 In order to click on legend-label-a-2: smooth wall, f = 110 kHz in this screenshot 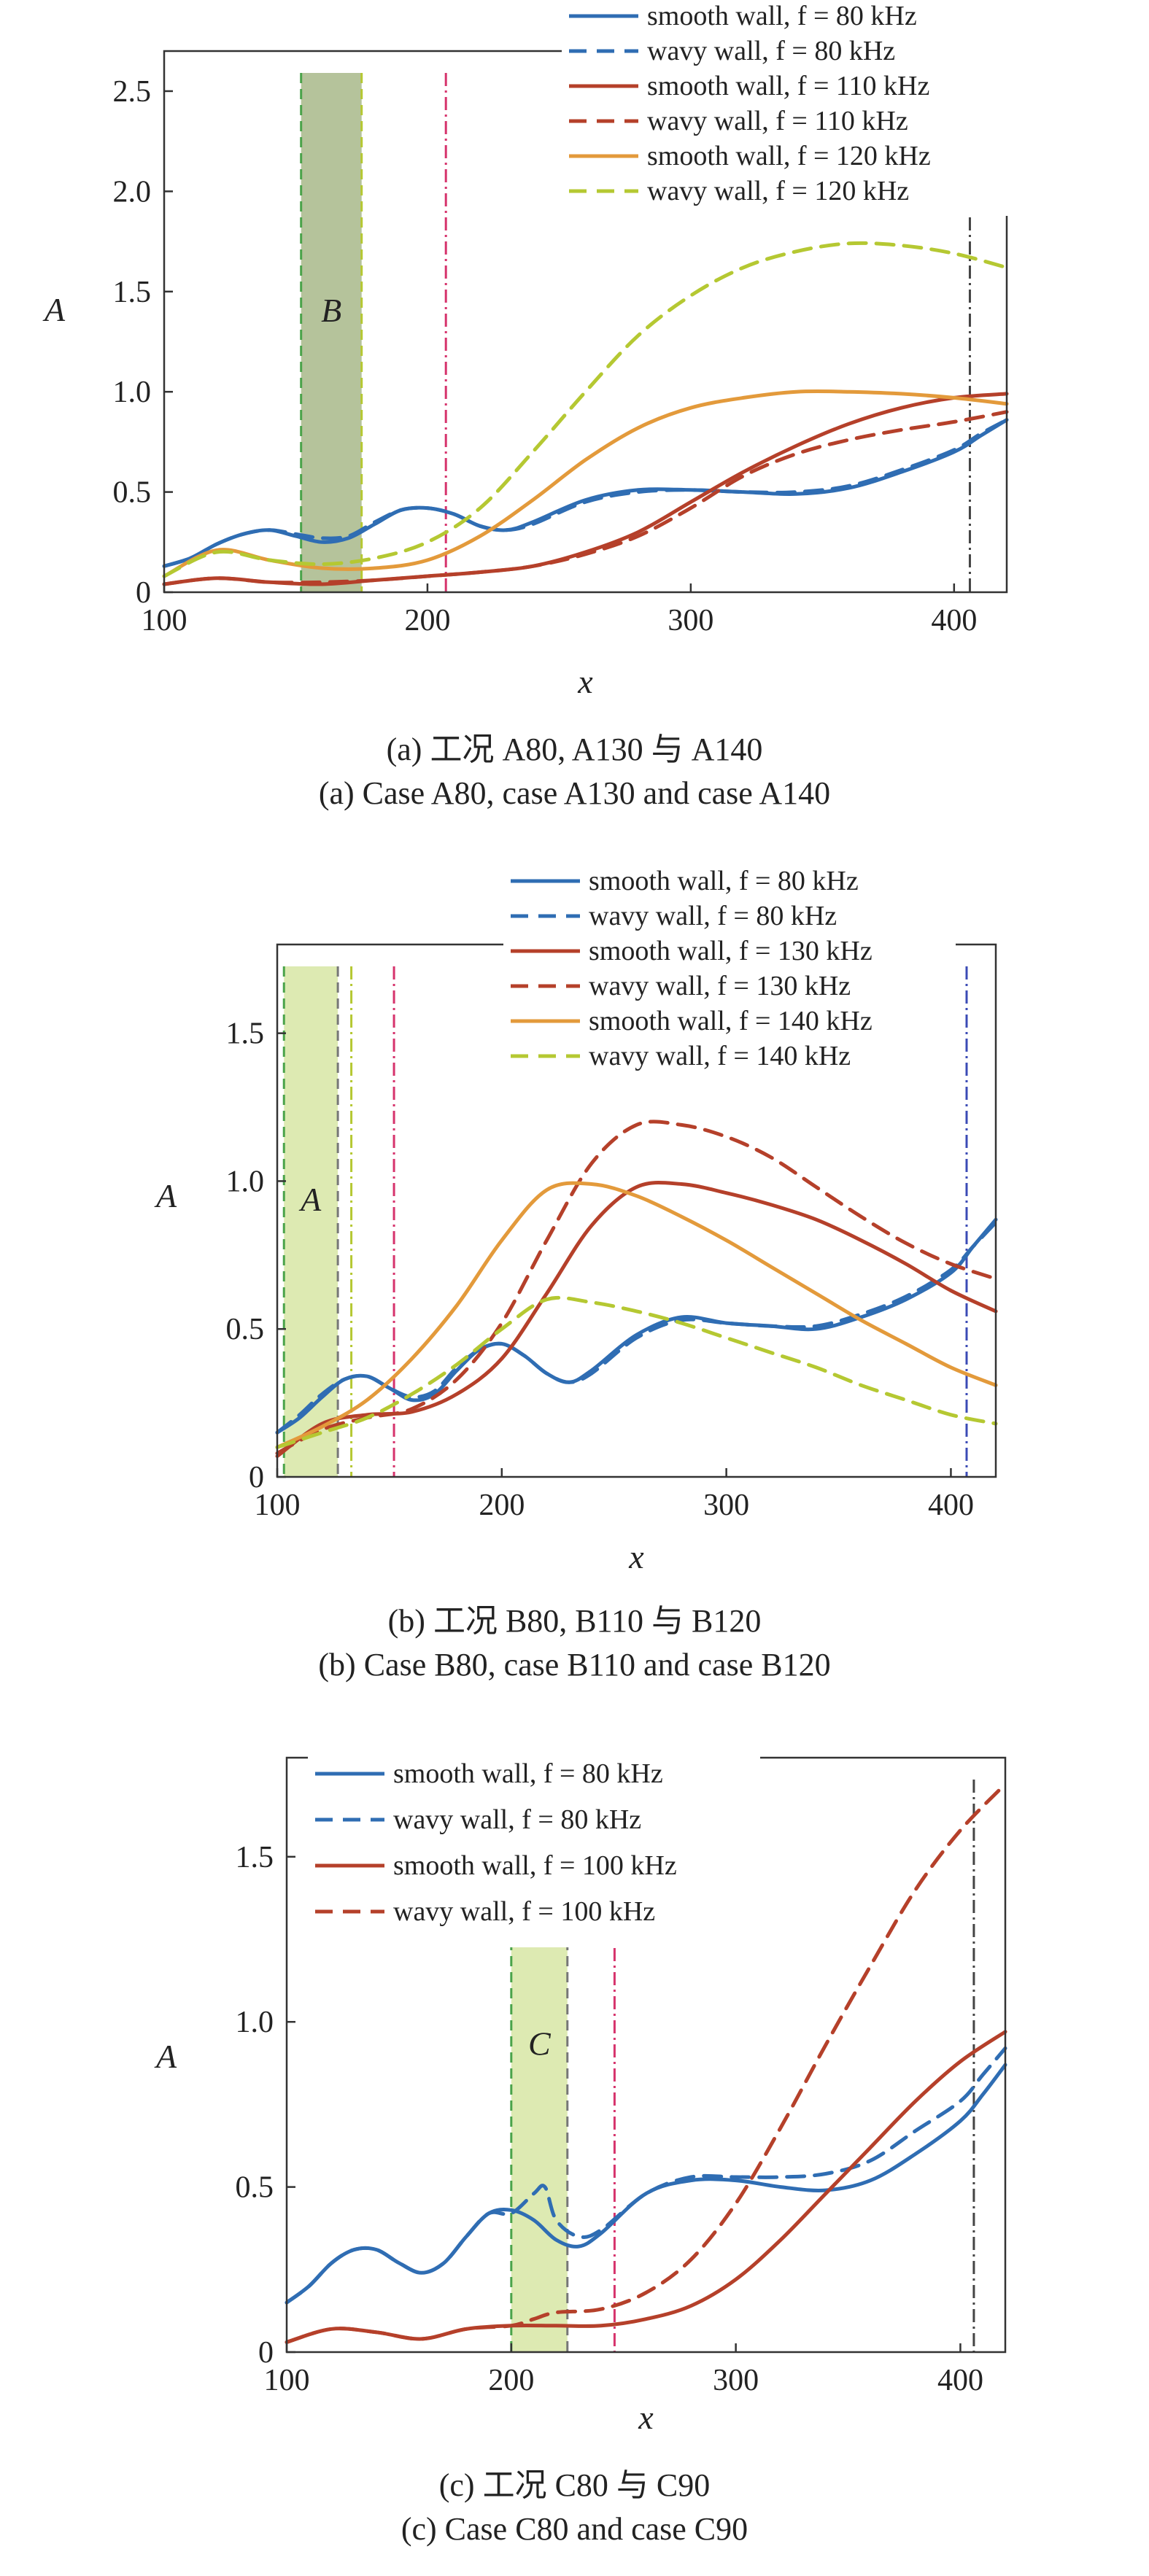, I will do `click(788, 86)`.